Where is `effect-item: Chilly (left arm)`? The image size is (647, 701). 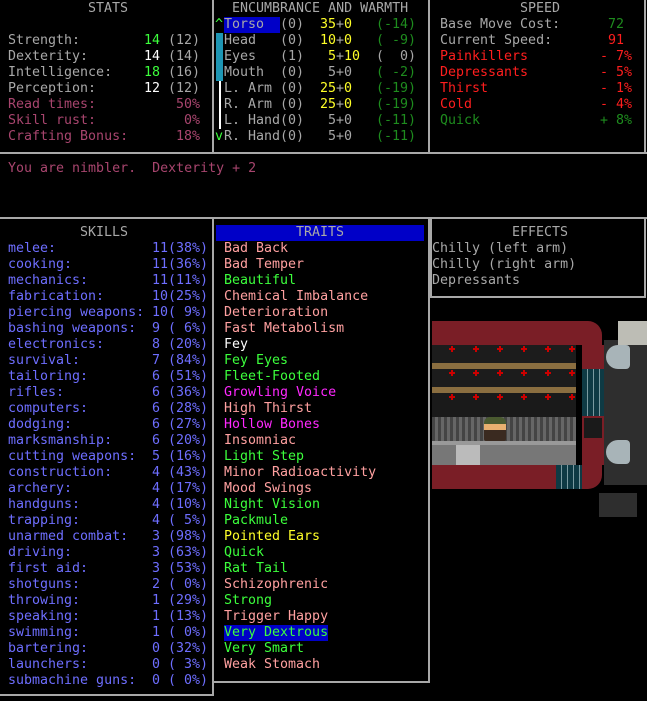 effect-item: Chilly (left arm) is located at coordinates (500, 248).